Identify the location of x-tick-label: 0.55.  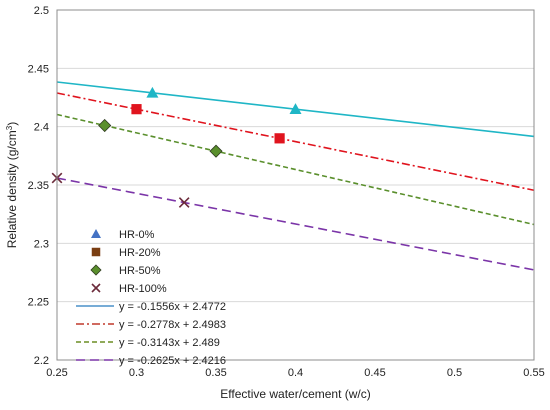
(533, 373).